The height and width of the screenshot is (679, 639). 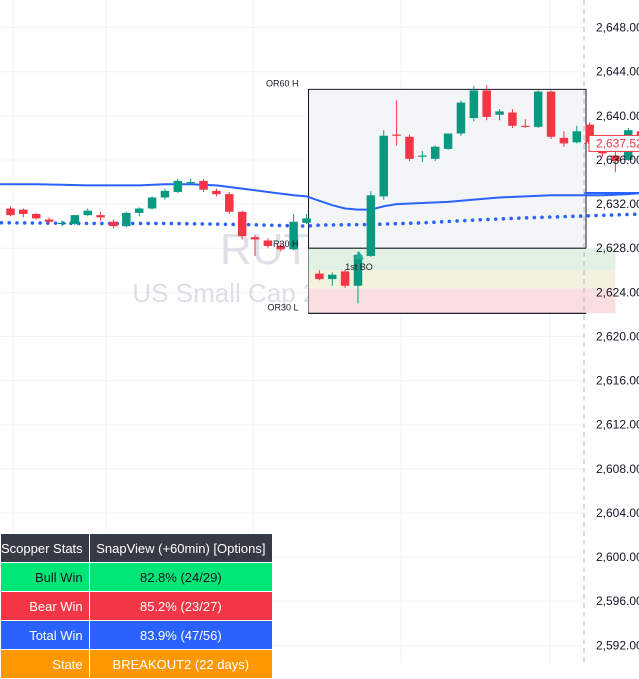 What do you see at coordinates (45, 548) in the screenshot?
I see `stats-header-label: Scopper Stats` at bounding box center [45, 548].